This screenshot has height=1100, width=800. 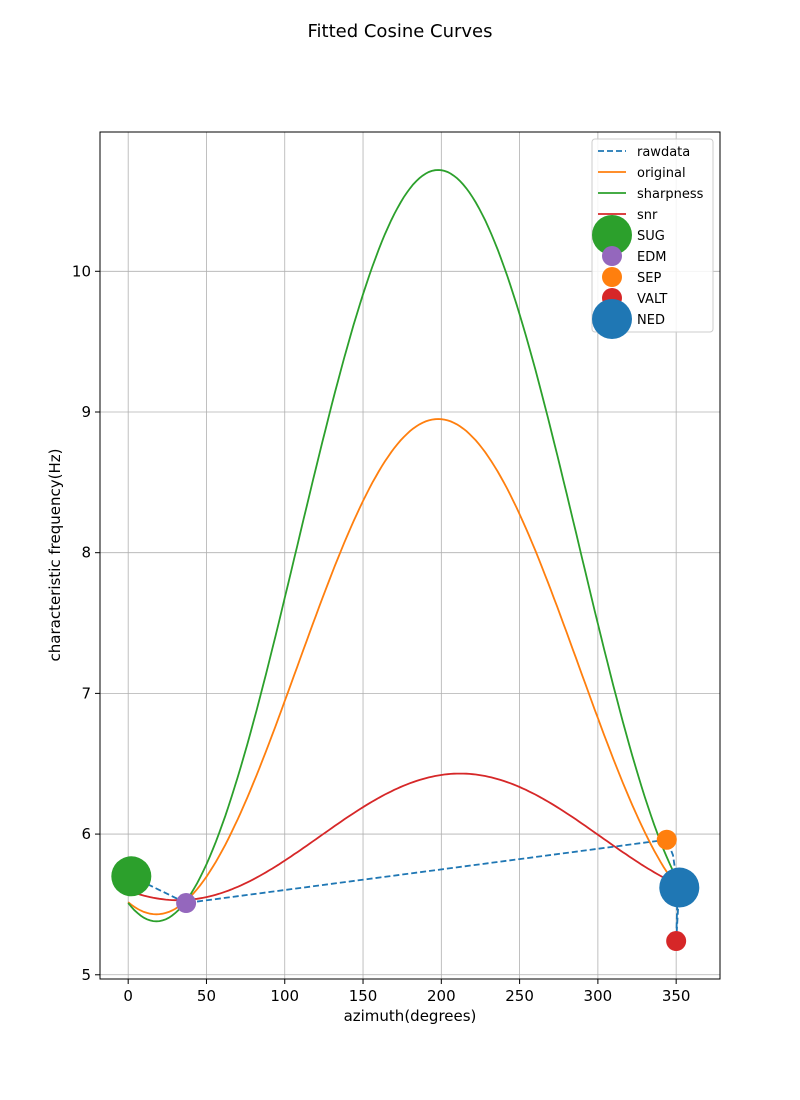 What do you see at coordinates (363, 996) in the screenshot?
I see `x-tick-label: 150` at bounding box center [363, 996].